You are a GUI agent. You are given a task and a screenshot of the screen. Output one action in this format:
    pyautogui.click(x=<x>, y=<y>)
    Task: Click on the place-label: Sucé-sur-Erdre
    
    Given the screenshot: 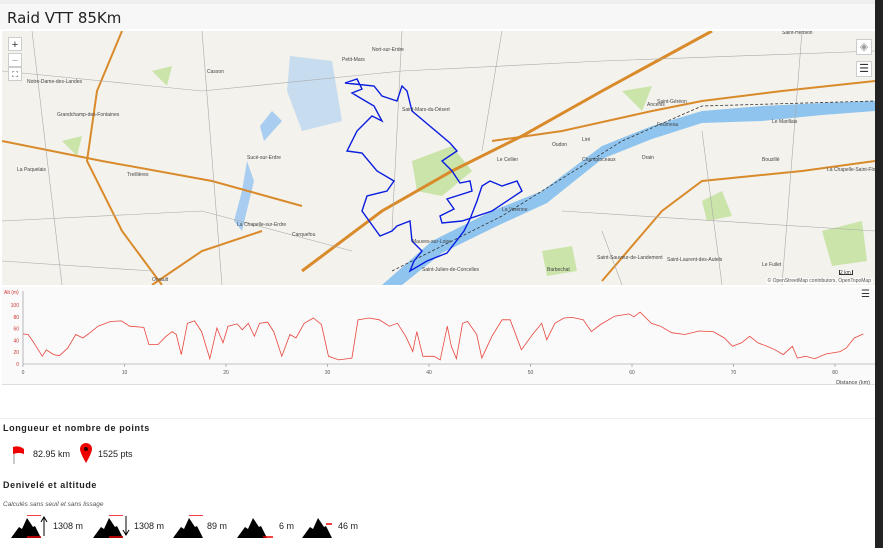 What is the action you would take?
    pyautogui.click(x=264, y=158)
    